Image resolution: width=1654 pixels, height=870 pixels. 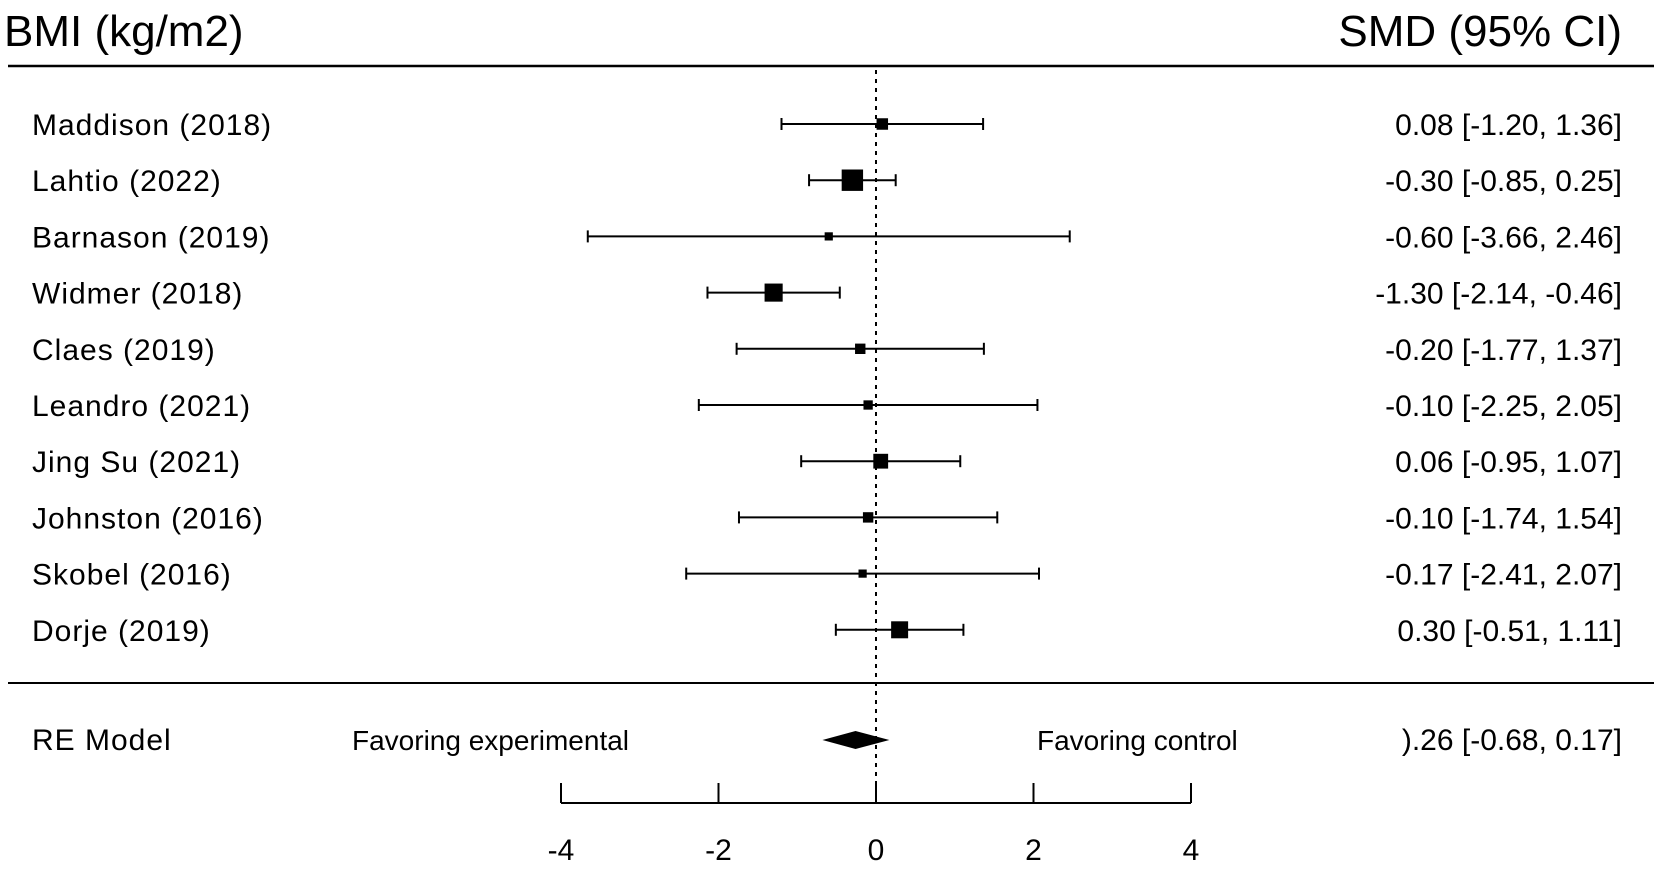 What do you see at coordinates (152, 125) in the screenshot?
I see `study-label: Maddison (2018)` at bounding box center [152, 125].